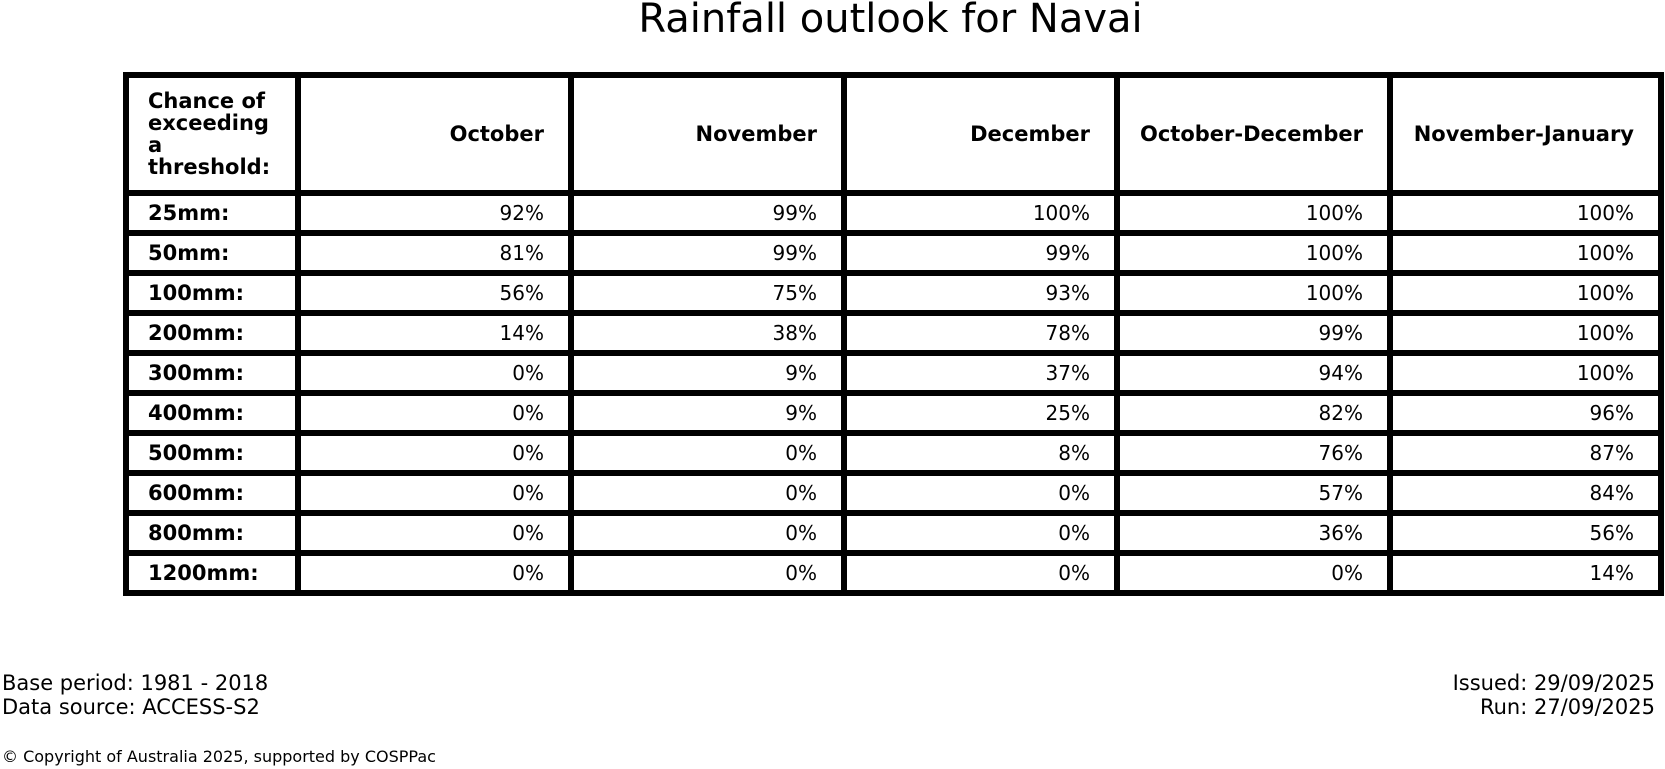 The width and height of the screenshot is (1665, 769). I want to click on cell-value: 75%, so click(707, 293).